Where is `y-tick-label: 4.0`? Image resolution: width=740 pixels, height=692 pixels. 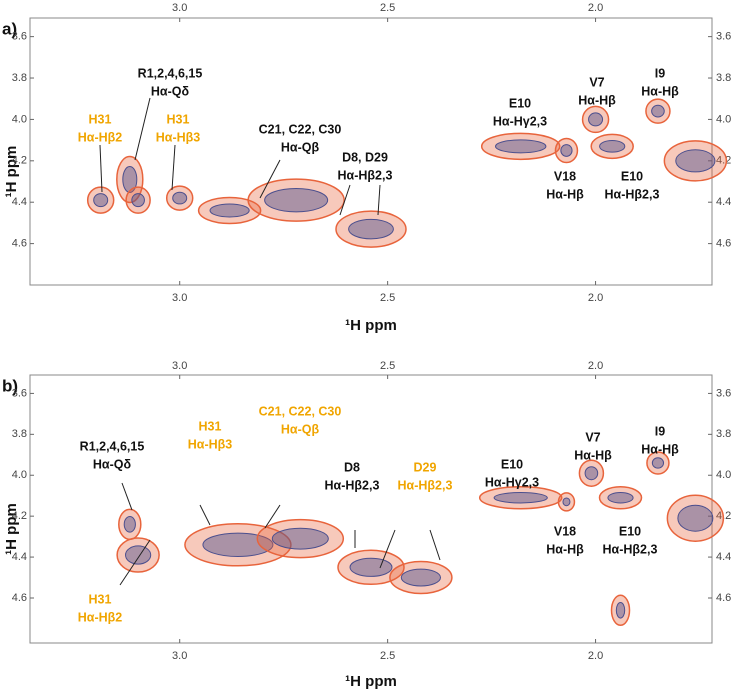
y-tick-label: 4.0 is located at coordinates (723, 119).